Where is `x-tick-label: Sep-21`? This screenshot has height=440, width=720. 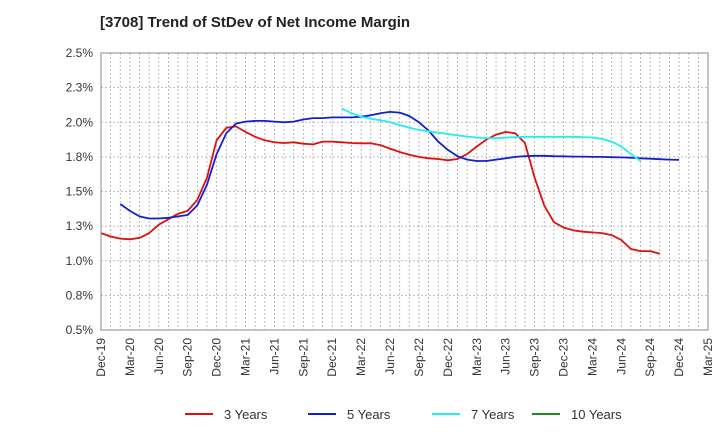 x-tick-label: Sep-21 is located at coordinates (303, 357).